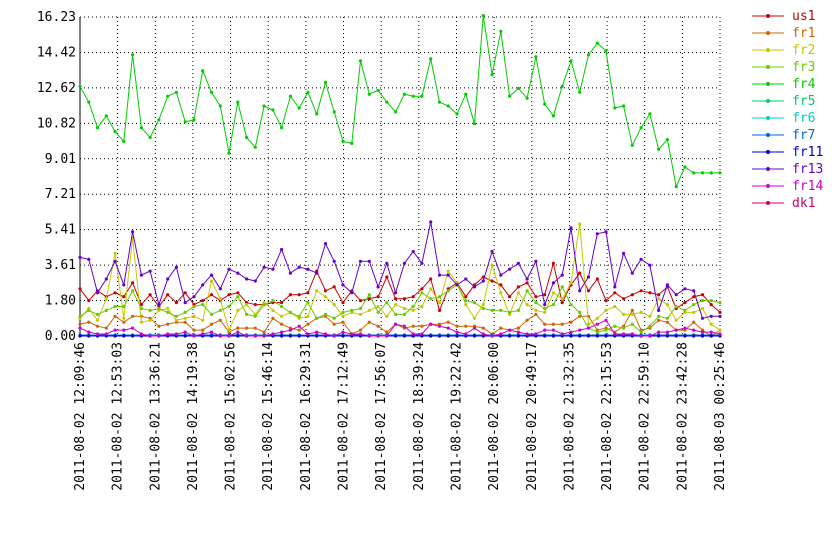 This screenshot has width=840, height=560. Describe the element at coordinates (532, 416) in the screenshot. I see `x-tick-label: 2011-08-02 20:49:17` at that location.